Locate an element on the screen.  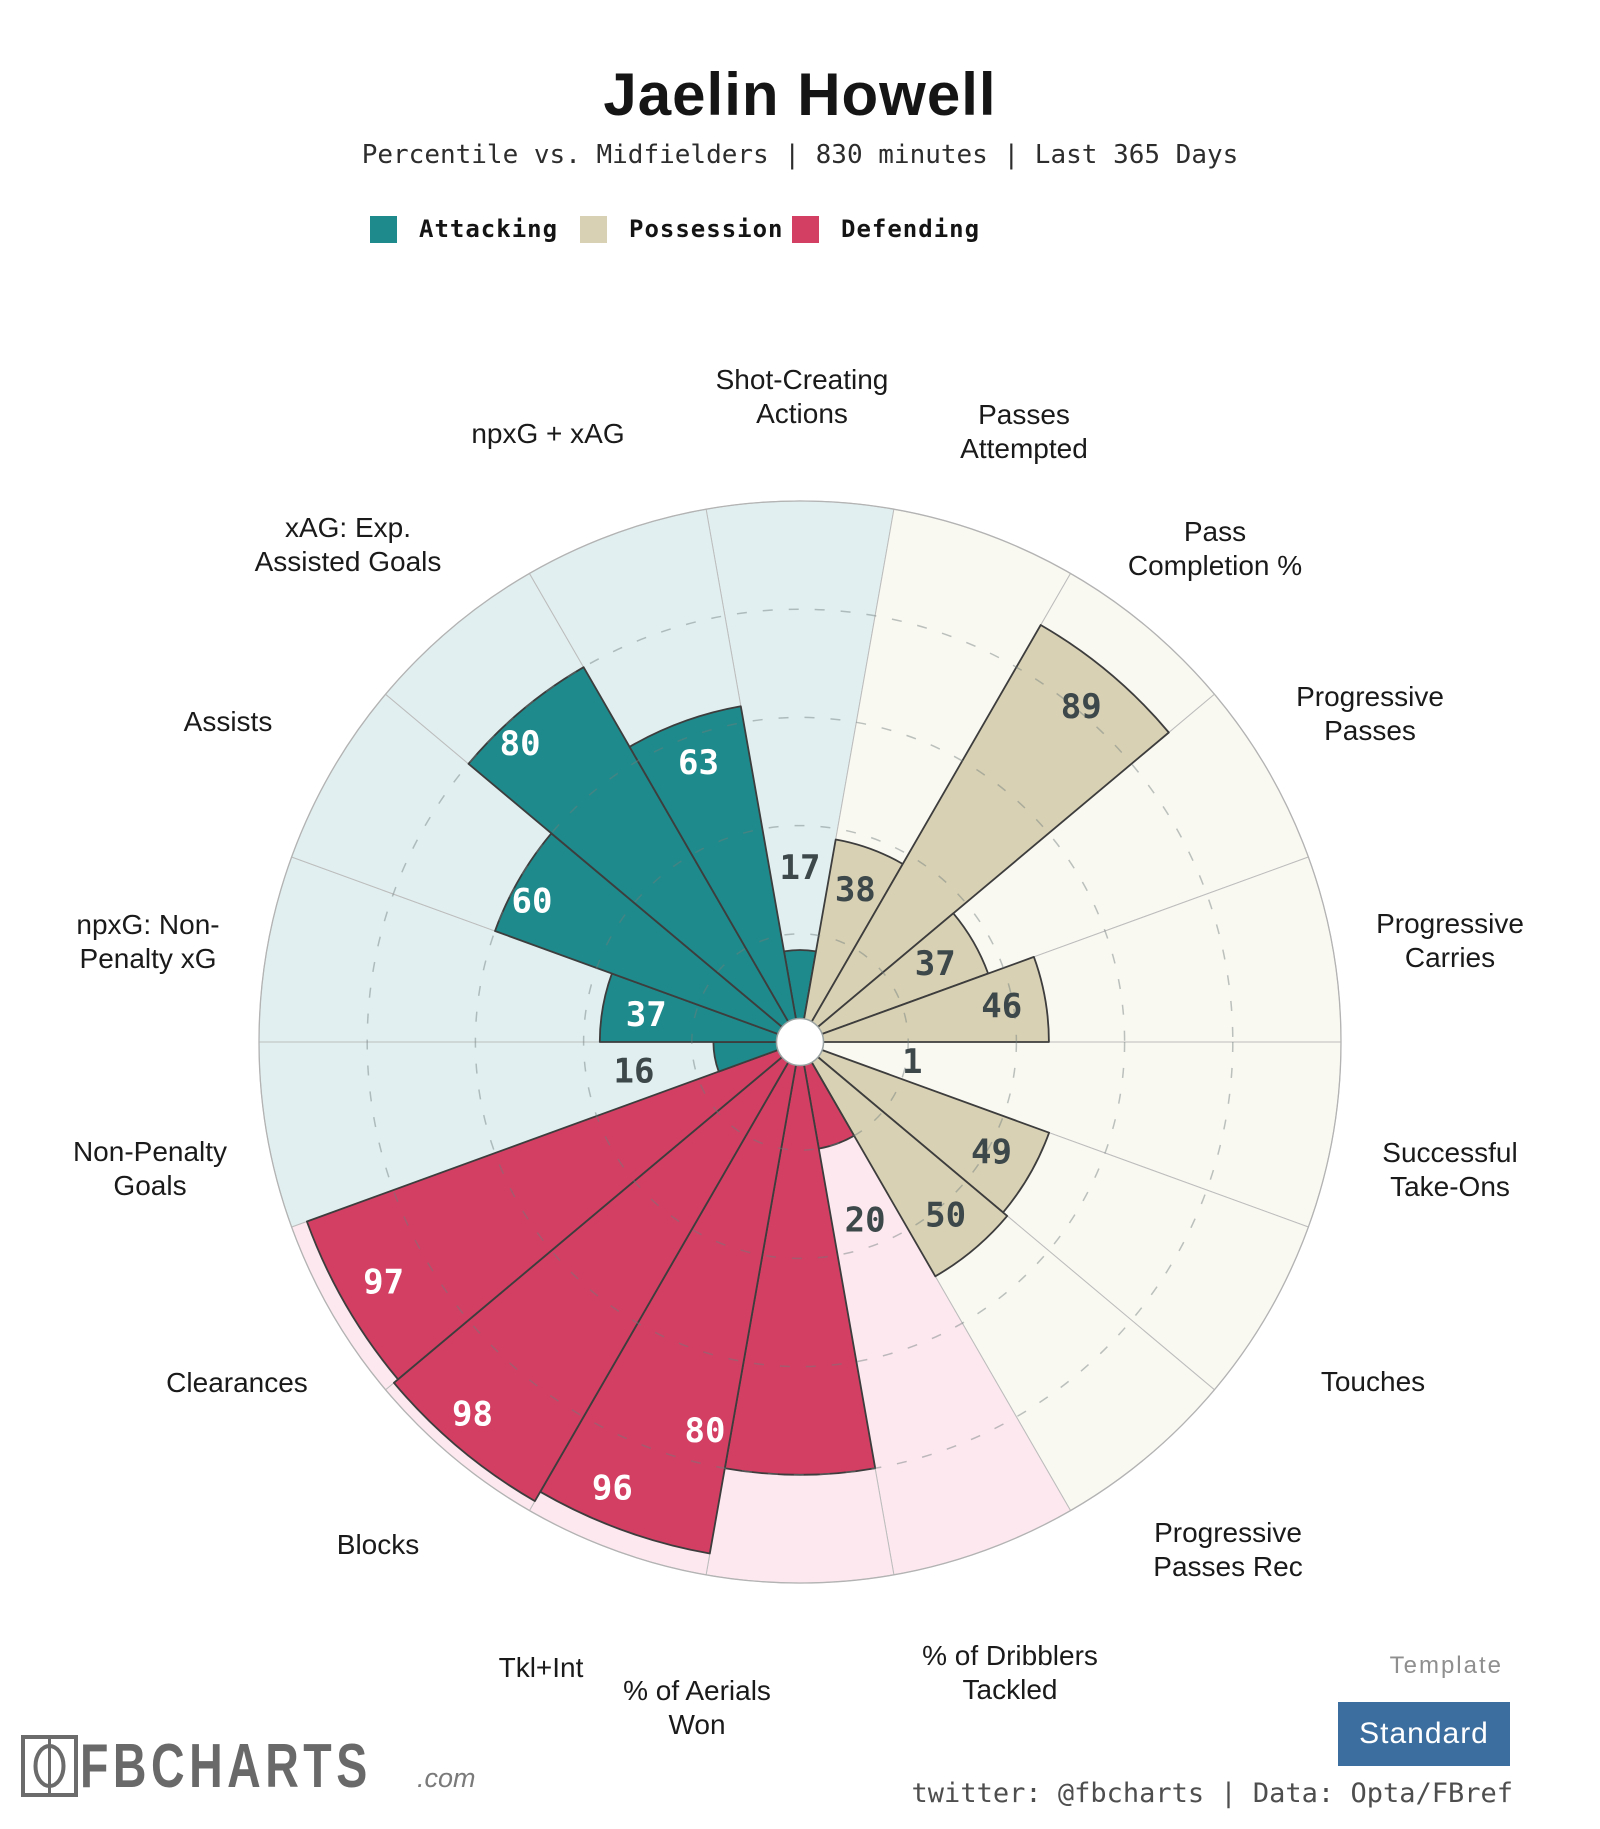
label-pass-completion: Pass Completion % is located at coordinates (1215, 548).